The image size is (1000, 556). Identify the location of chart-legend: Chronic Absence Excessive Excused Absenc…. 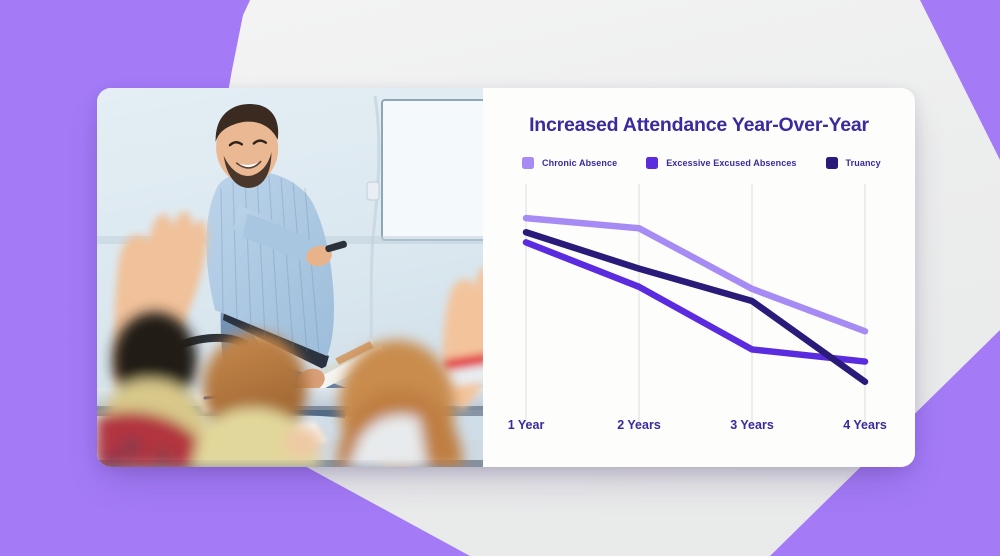
(708, 163).